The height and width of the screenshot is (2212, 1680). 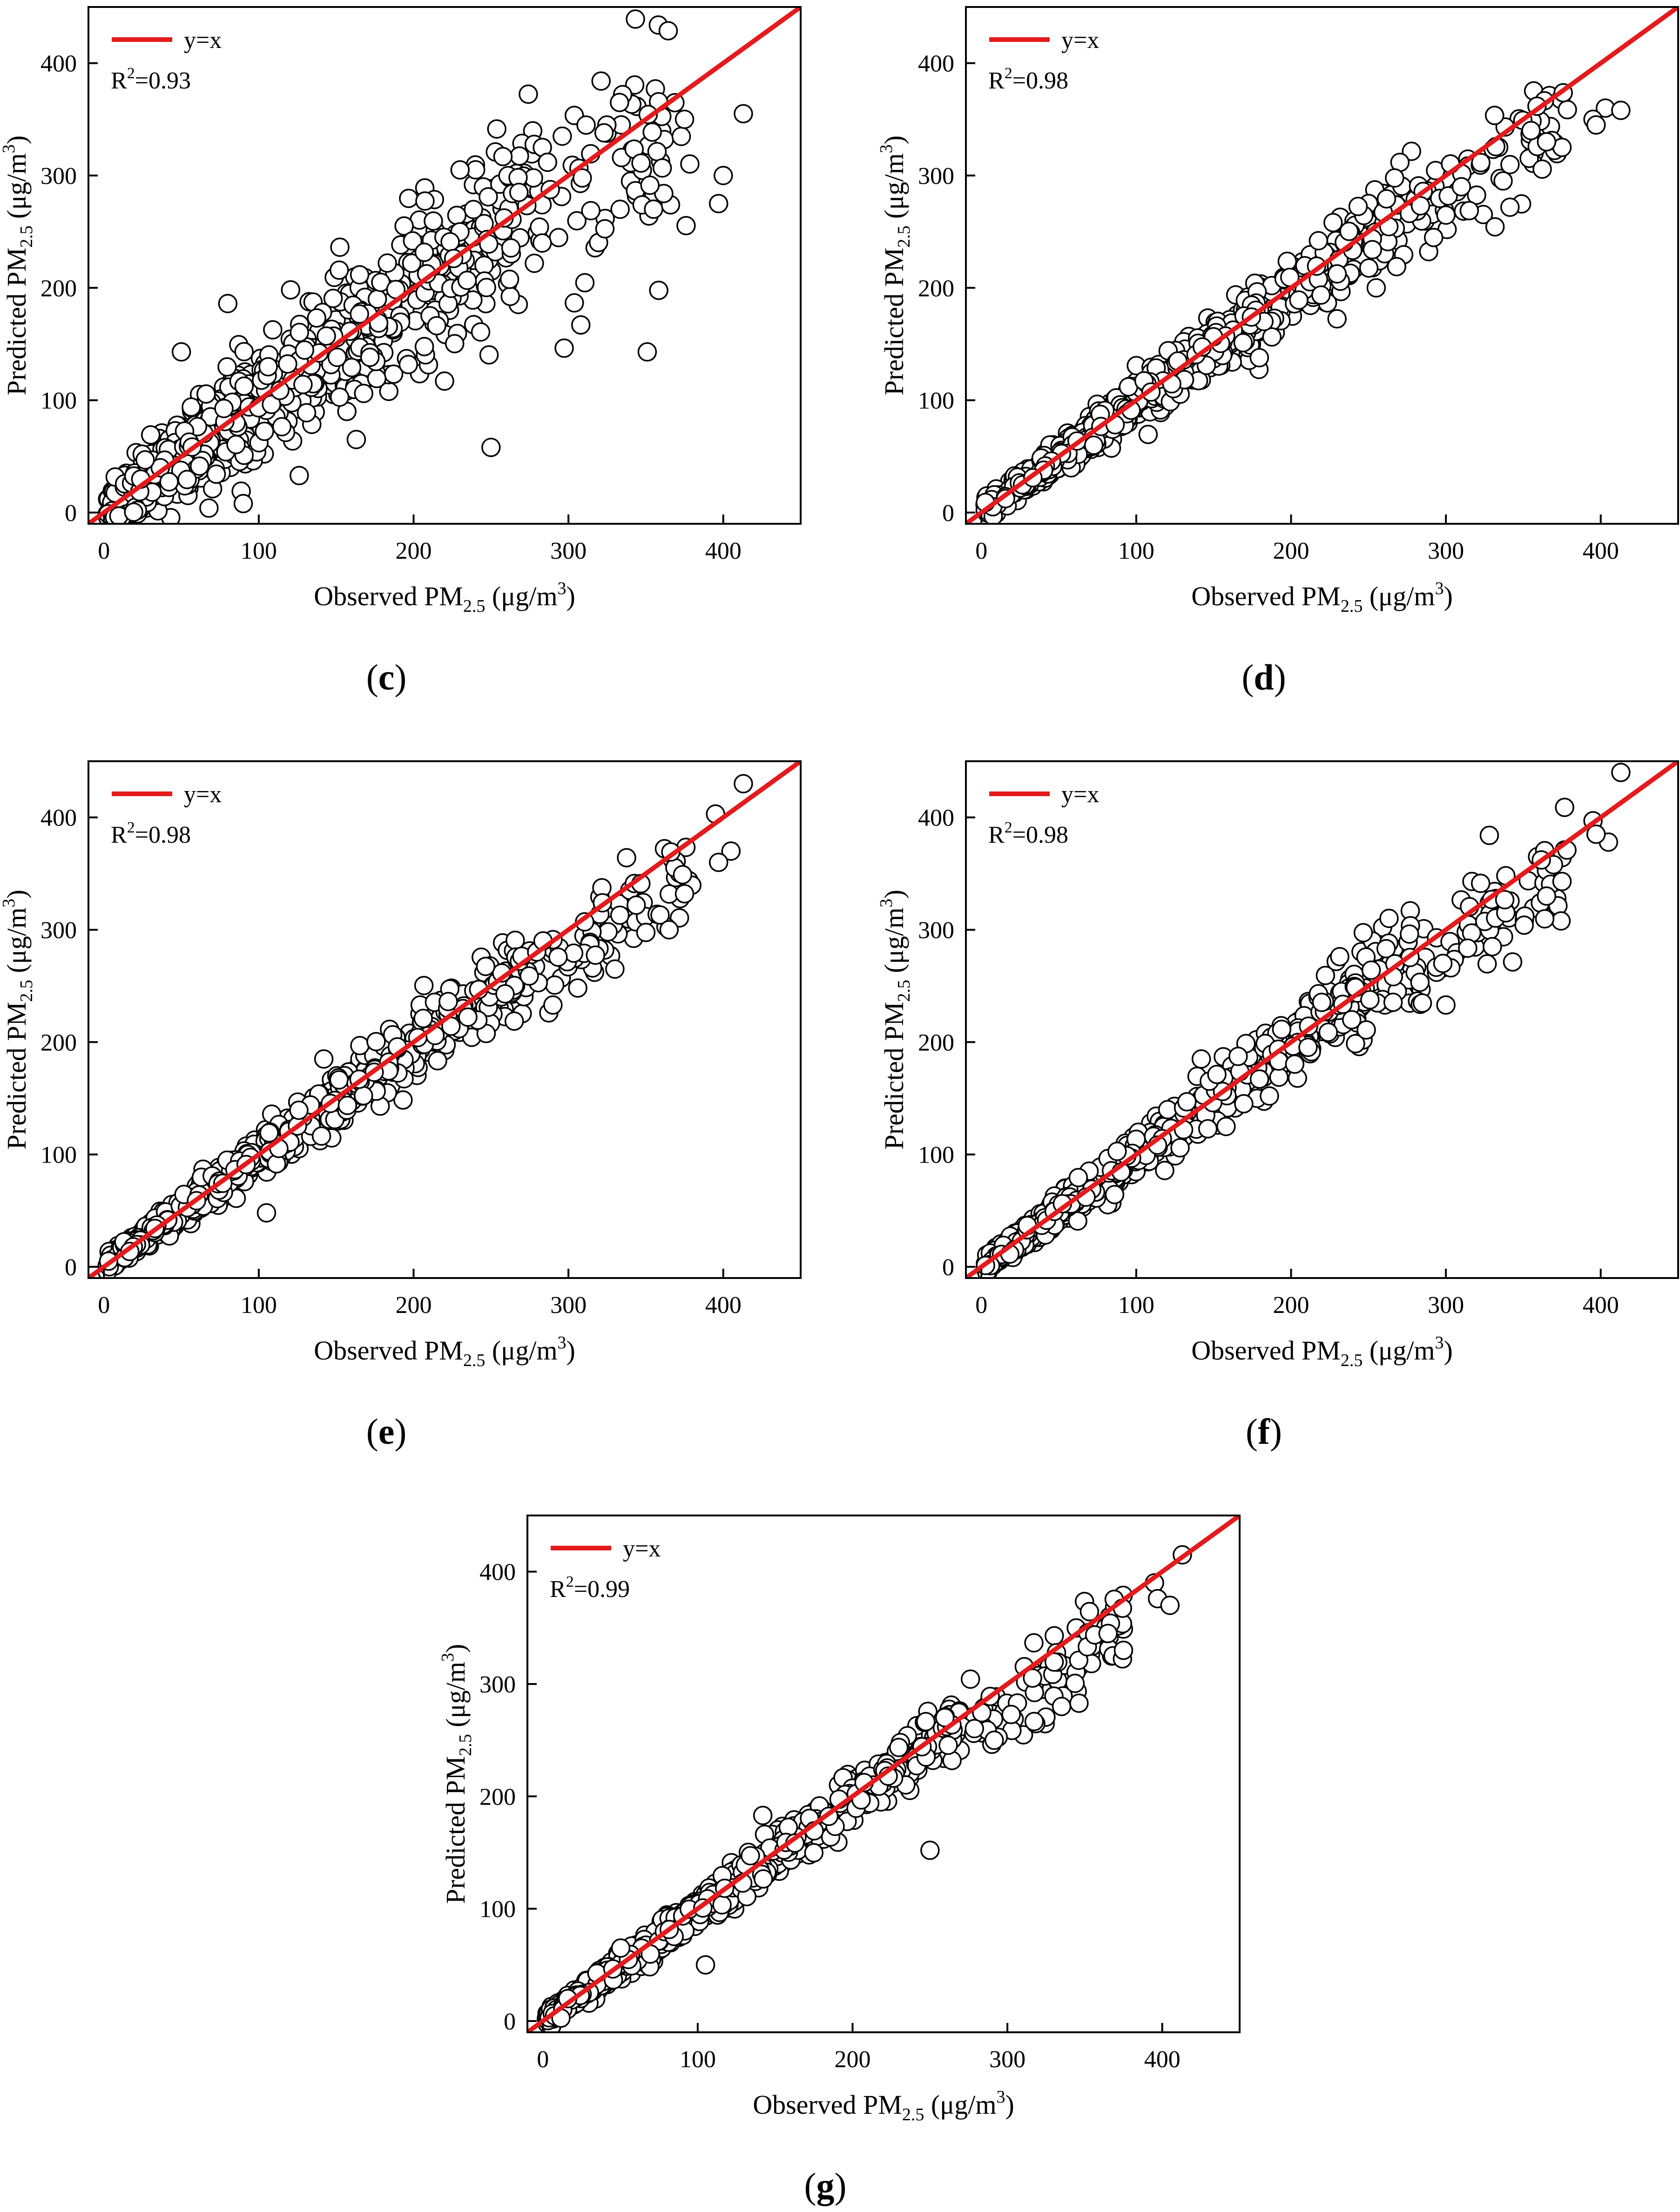 I want to click on y-tick-label: 0, so click(x=948, y=1268).